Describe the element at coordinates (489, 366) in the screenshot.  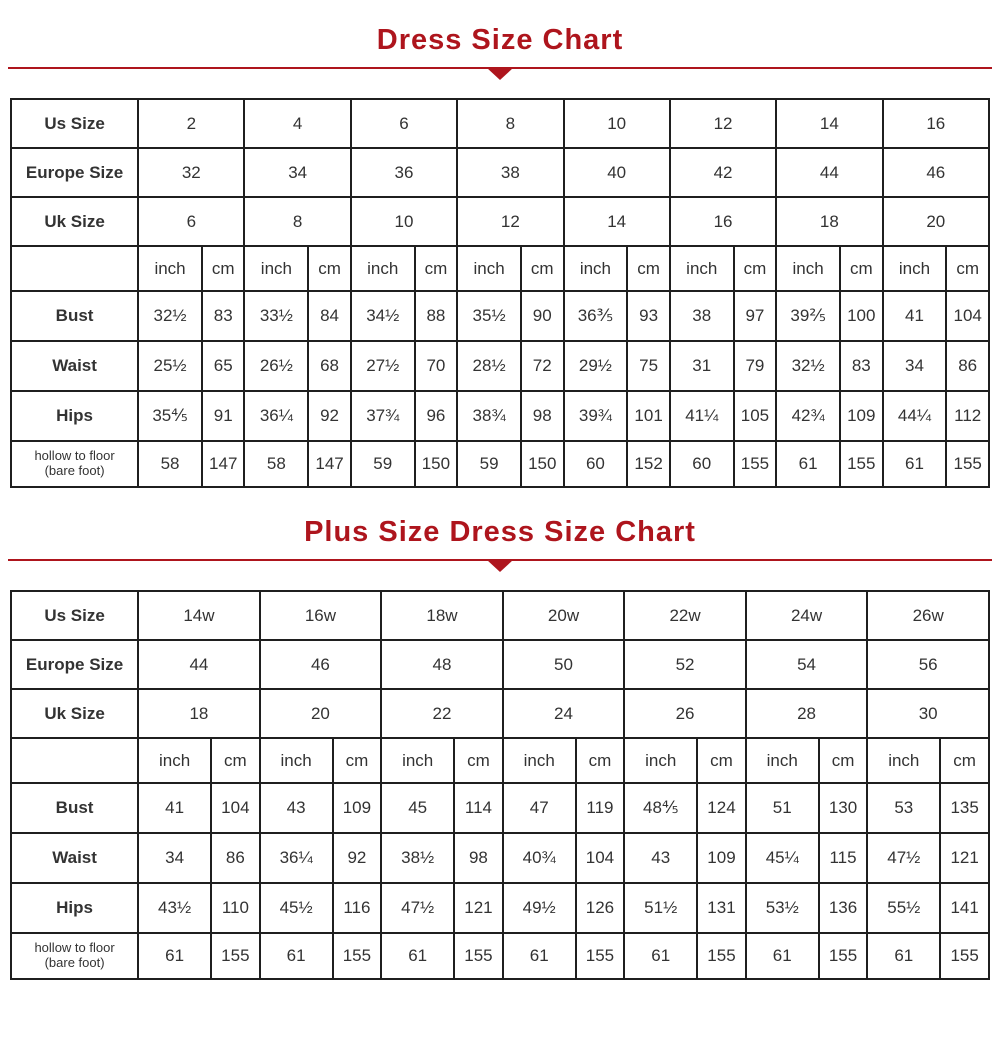
I see `inch-value-cell: 28½` at that location.